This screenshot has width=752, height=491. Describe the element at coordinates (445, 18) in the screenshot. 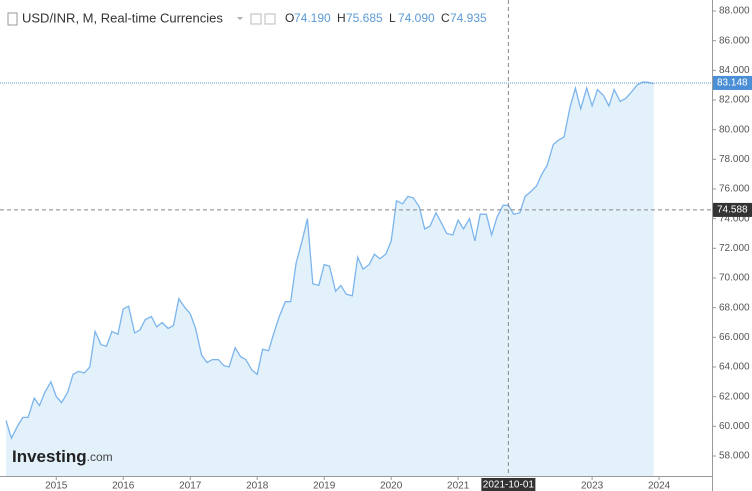

I see `ohlc-key: C` at that location.